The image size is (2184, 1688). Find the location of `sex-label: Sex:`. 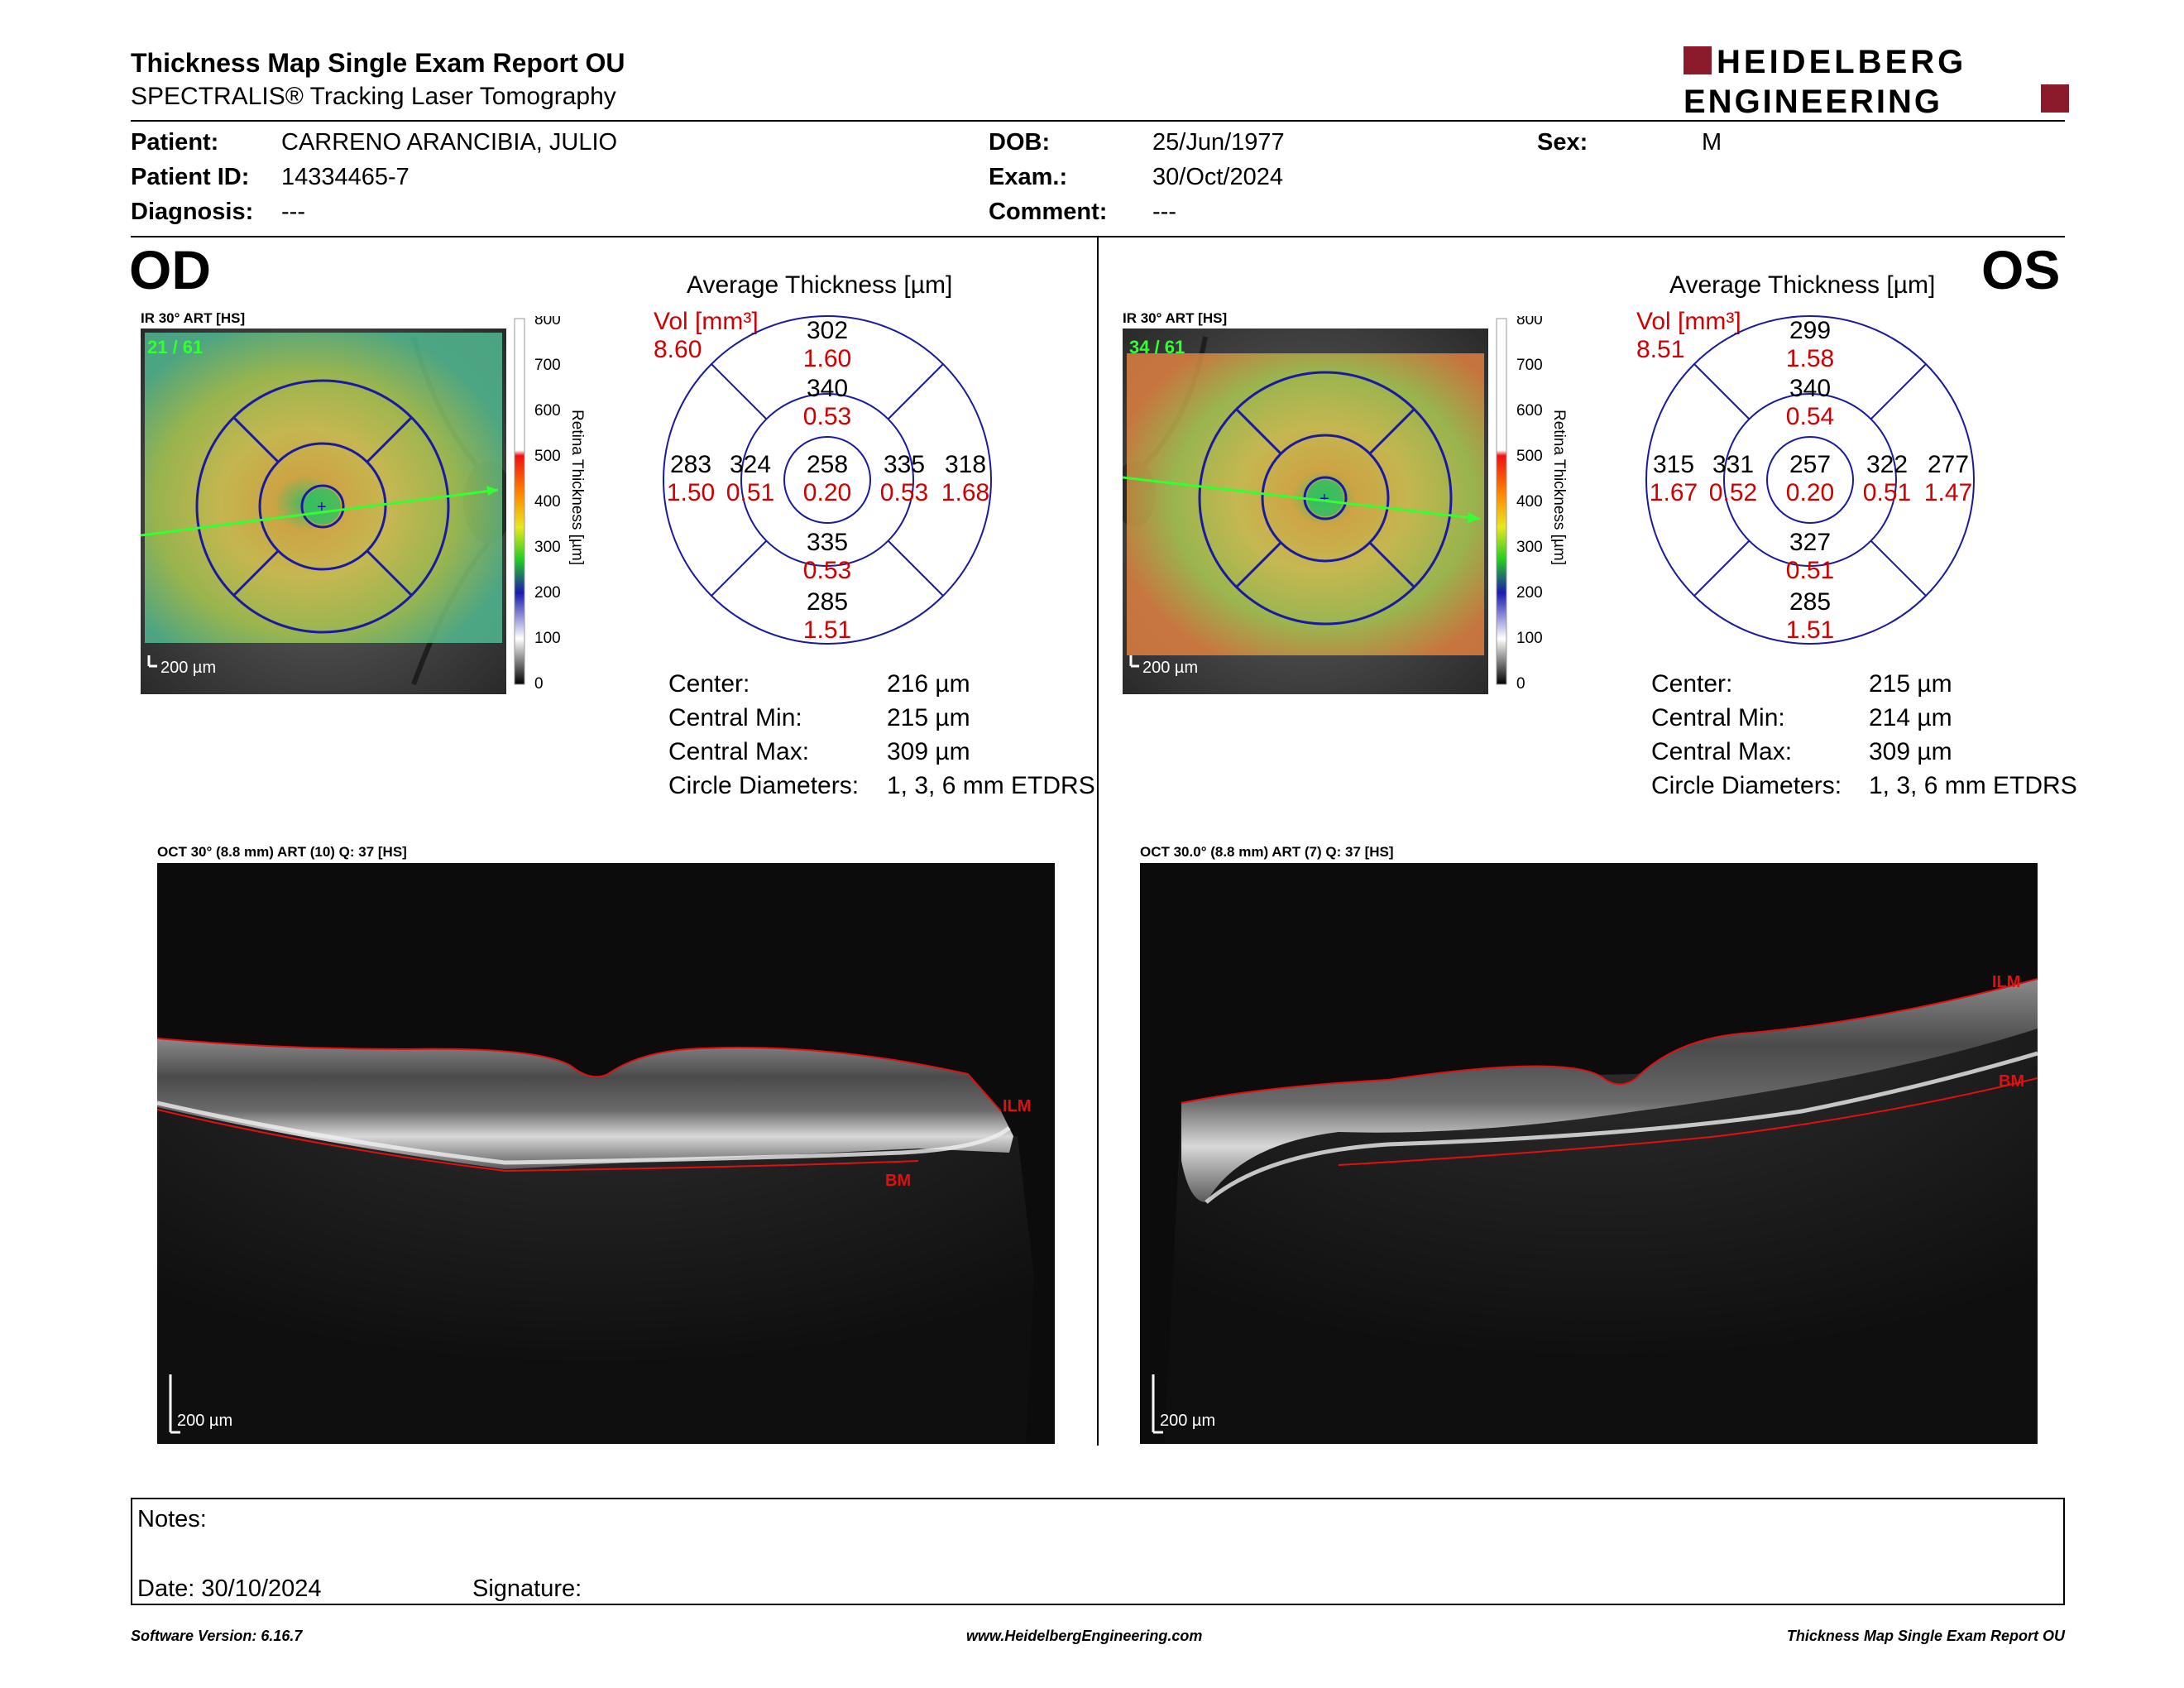

sex-label: Sex: is located at coordinates (1562, 142).